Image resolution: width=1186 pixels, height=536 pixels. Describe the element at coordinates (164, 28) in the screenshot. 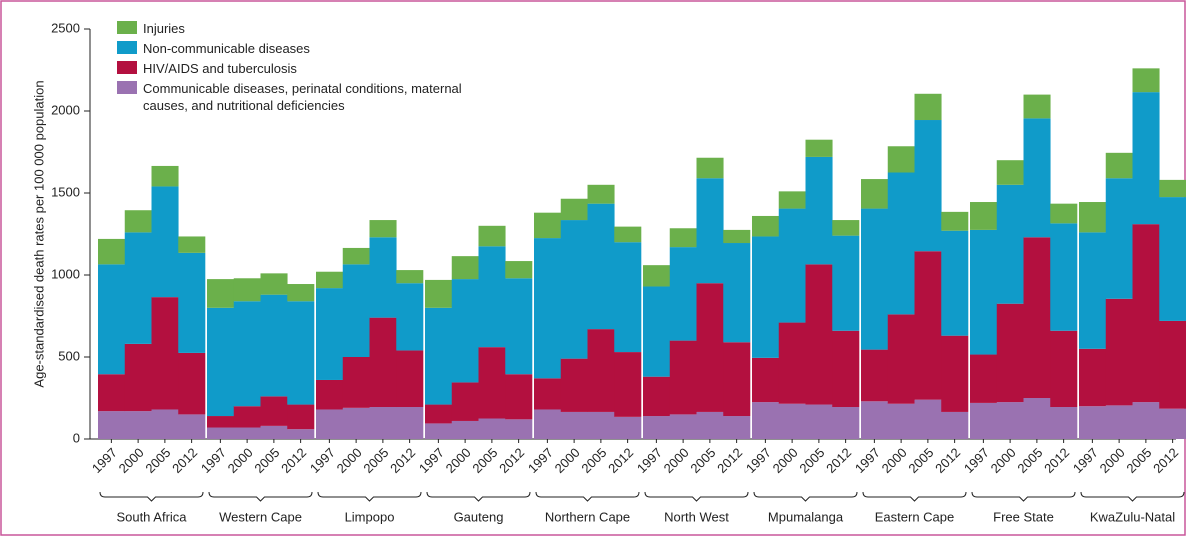

I see `legend-label: Injuries` at that location.